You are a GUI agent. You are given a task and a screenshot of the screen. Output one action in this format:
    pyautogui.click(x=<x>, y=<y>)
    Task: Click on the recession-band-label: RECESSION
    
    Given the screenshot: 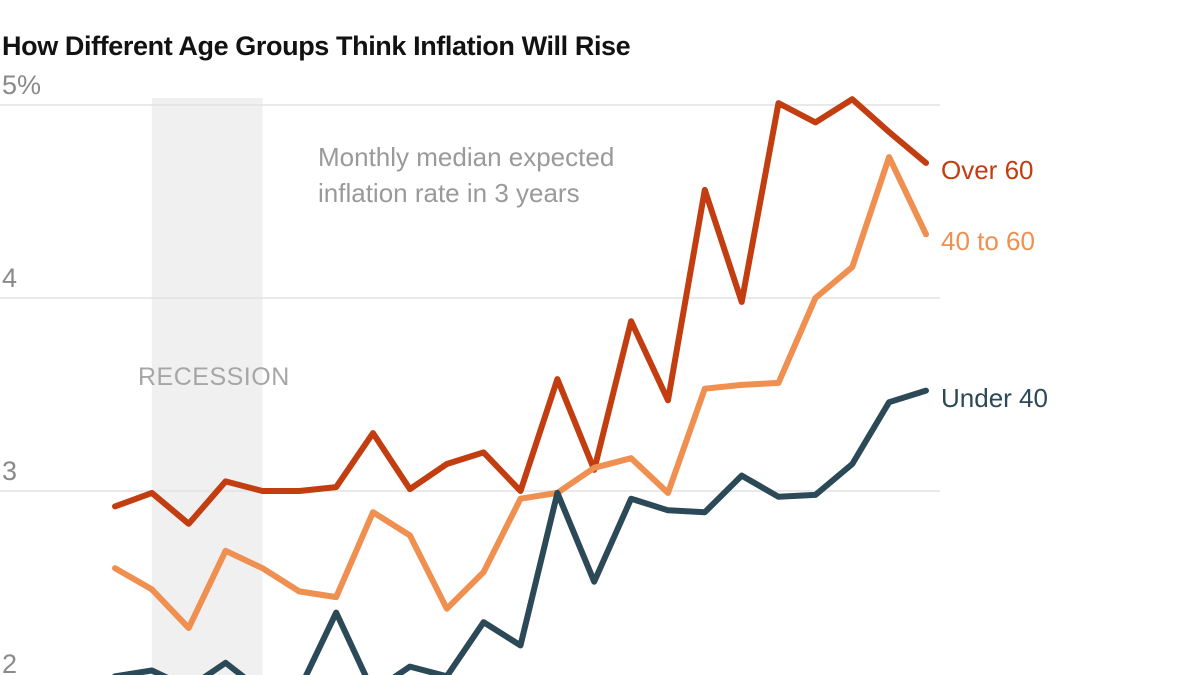 What is the action you would take?
    pyautogui.click(x=214, y=377)
    